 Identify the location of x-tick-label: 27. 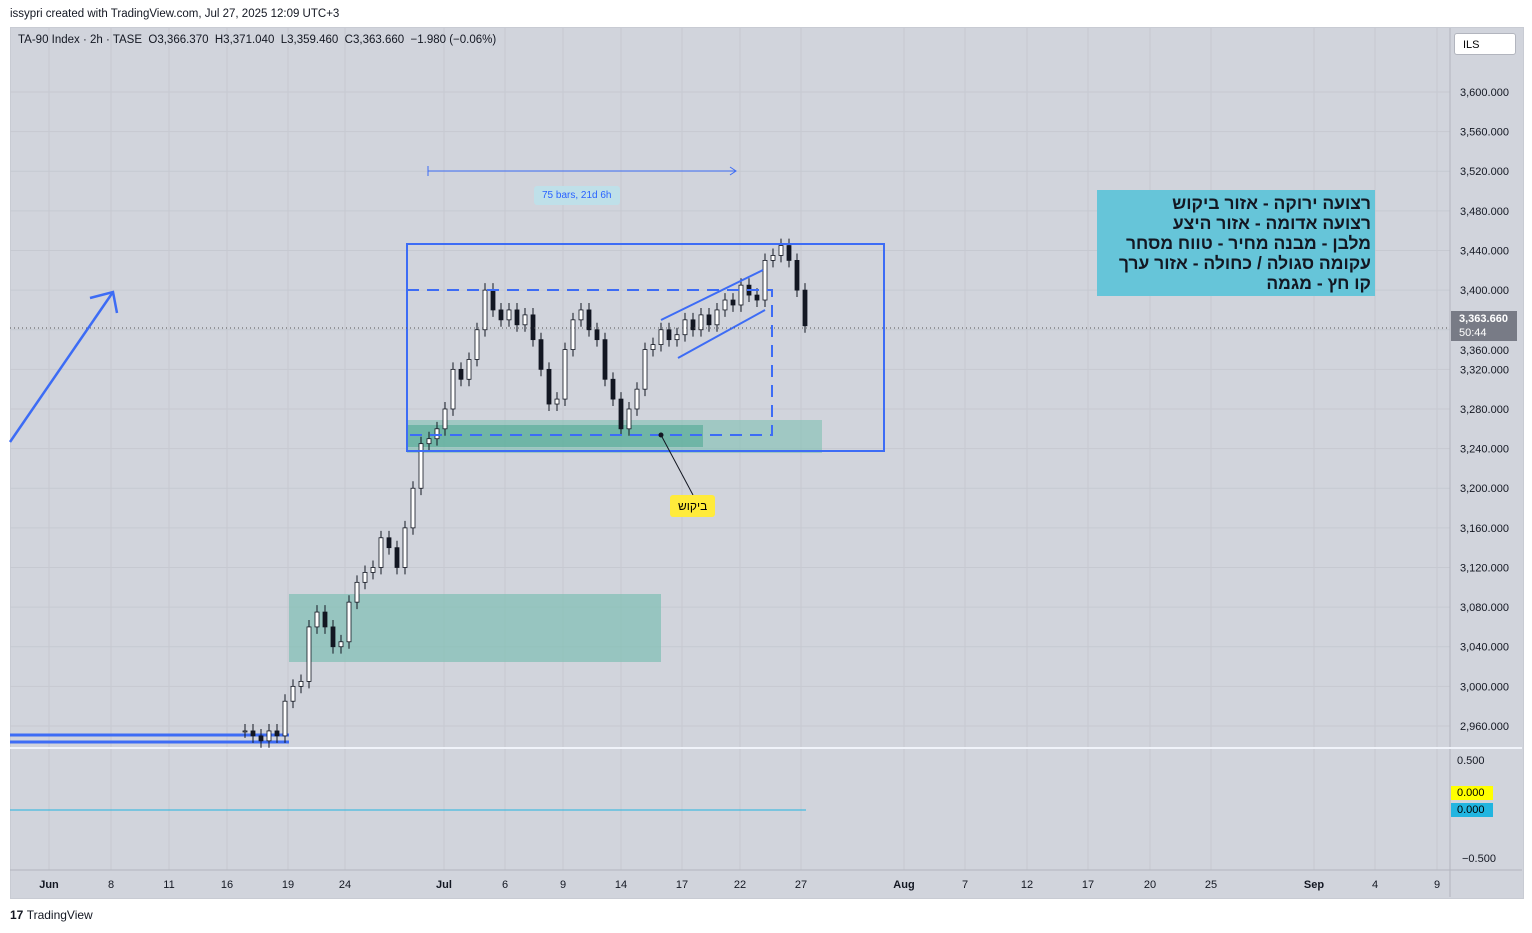
(801, 885).